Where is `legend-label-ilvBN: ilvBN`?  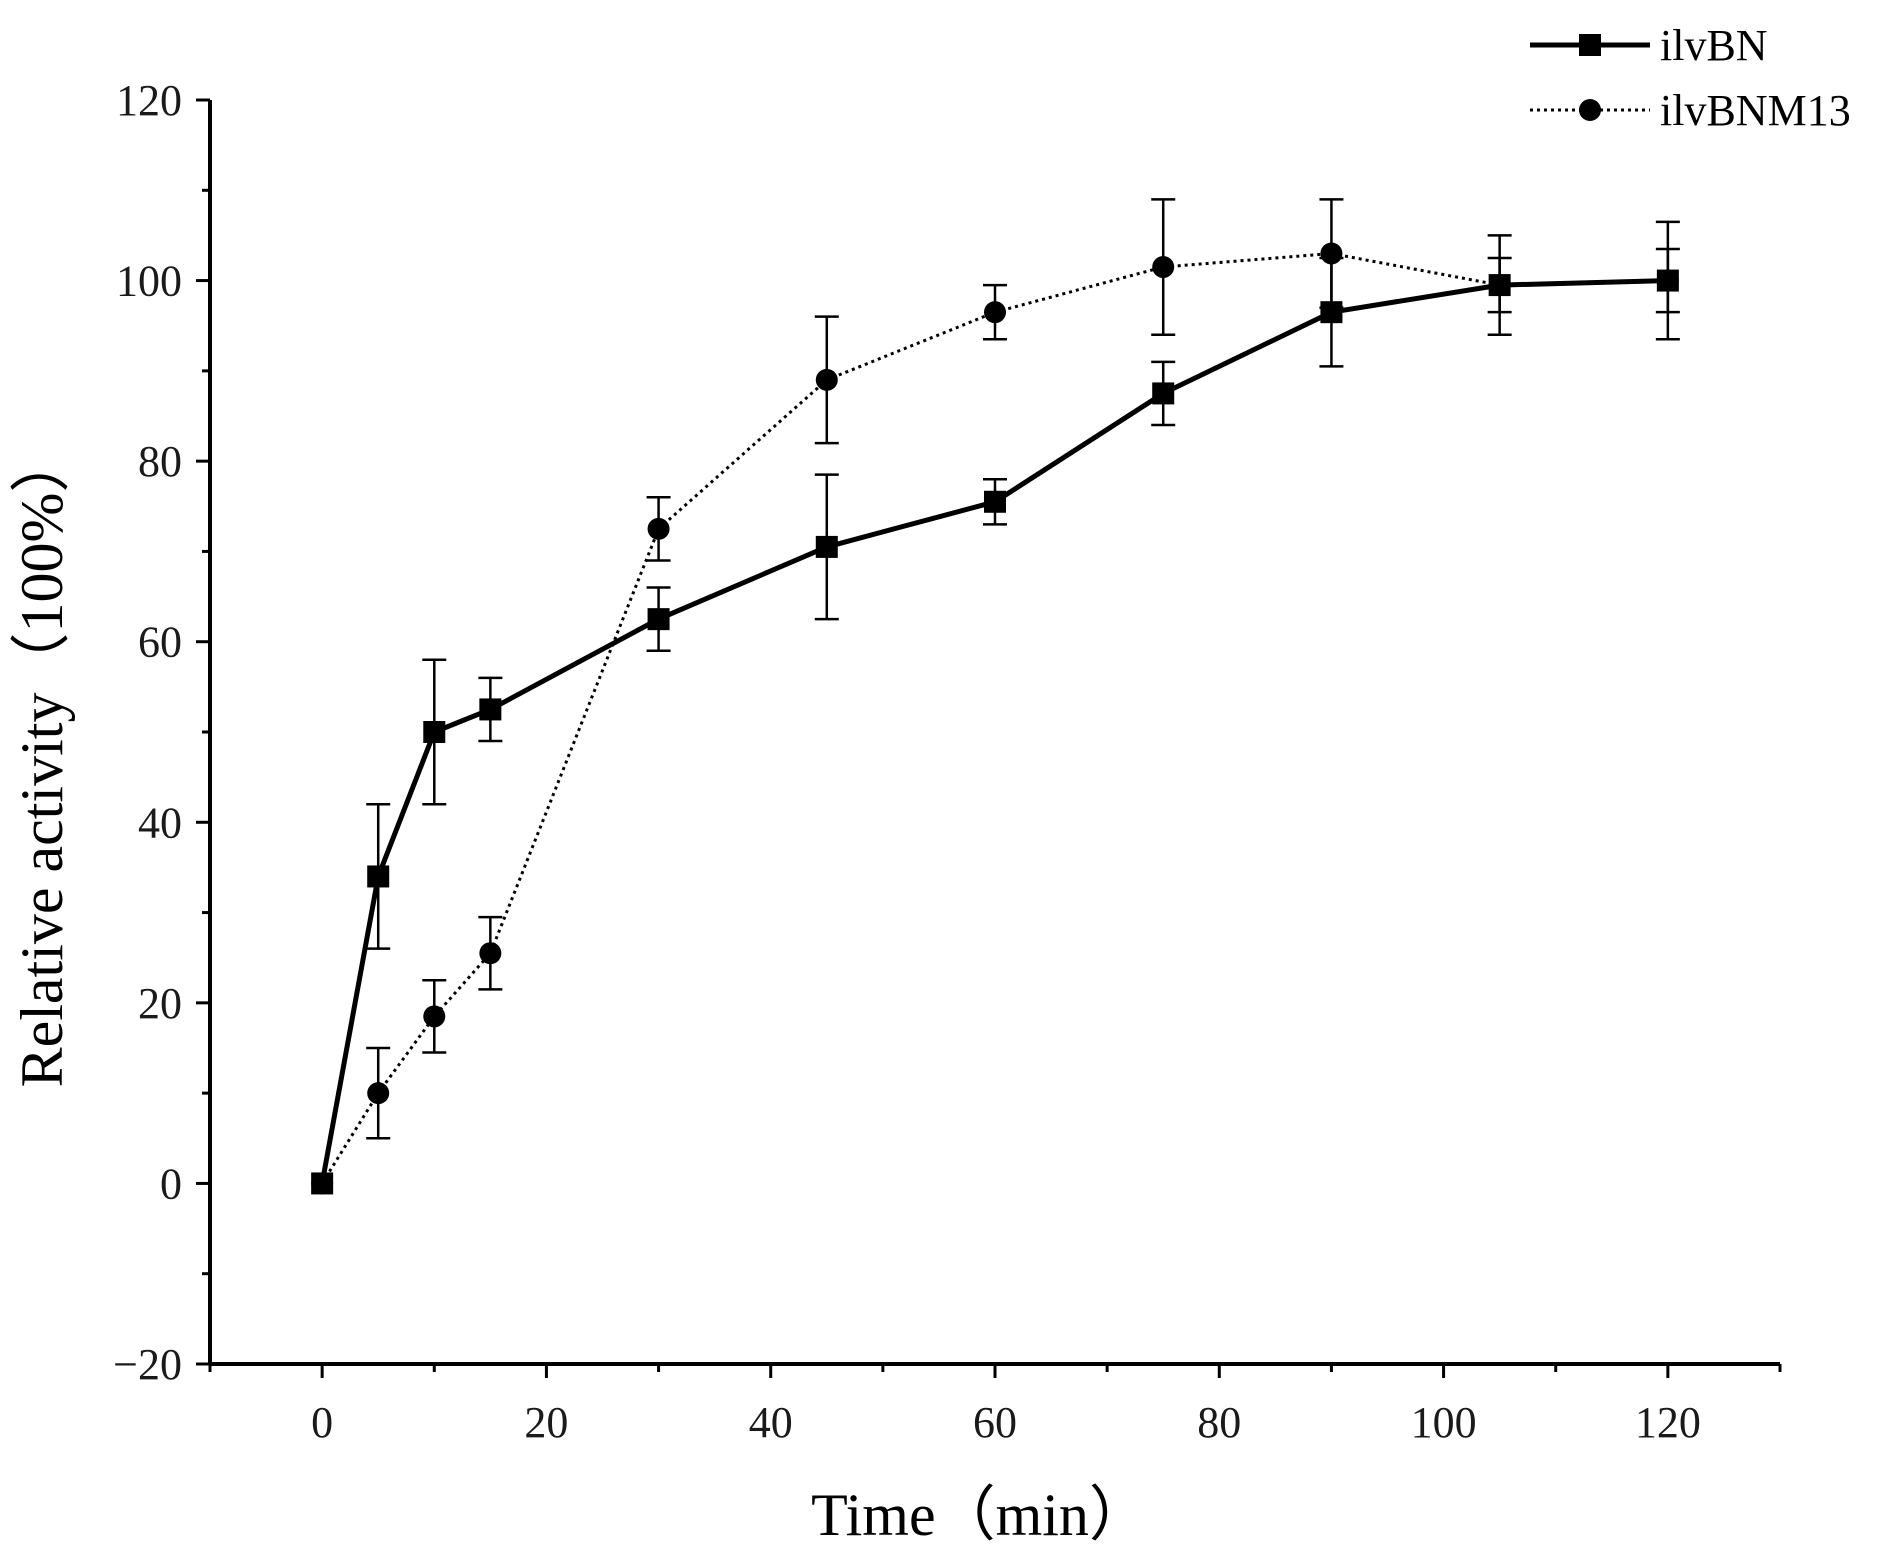 legend-label-ilvBN: ilvBN is located at coordinates (1714, 45).